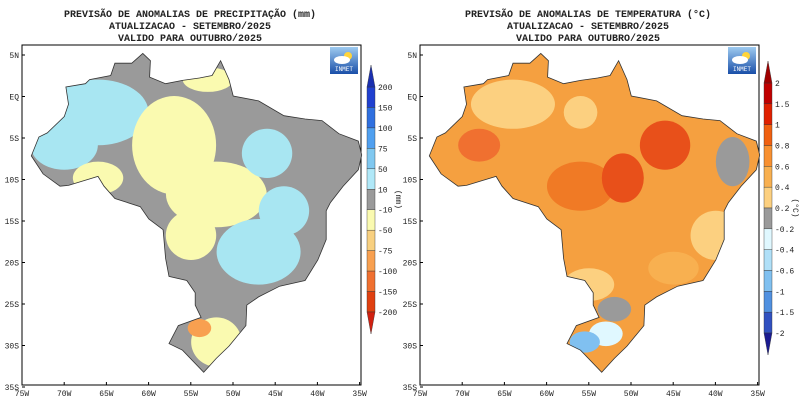  I want to click on colorbar-label: -1, so click(780, 292).